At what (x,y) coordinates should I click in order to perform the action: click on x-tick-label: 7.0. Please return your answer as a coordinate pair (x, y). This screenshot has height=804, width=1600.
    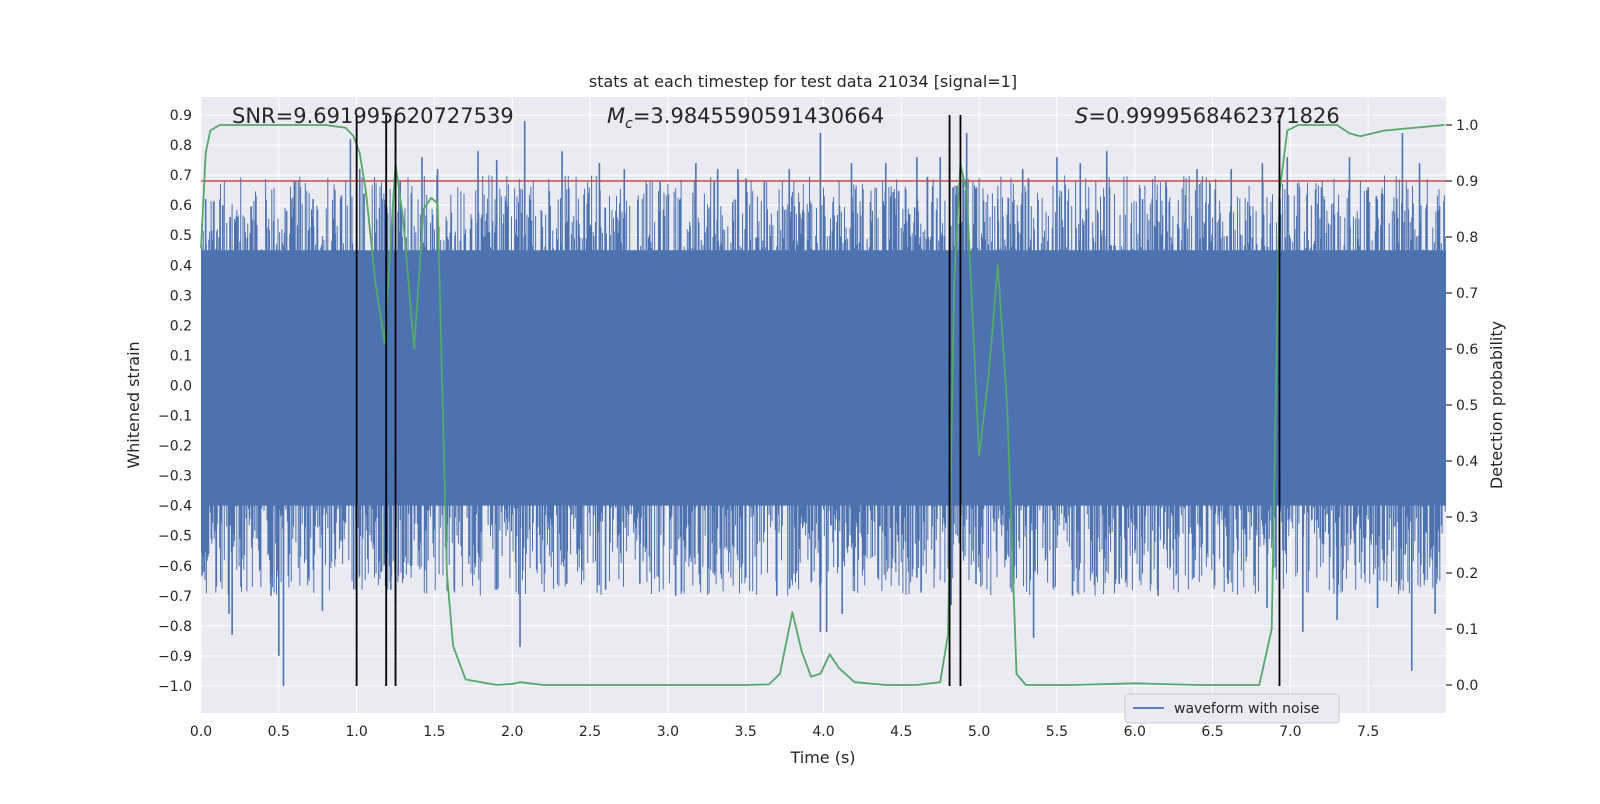
    Looking at the image, I should click on (1290, 732).